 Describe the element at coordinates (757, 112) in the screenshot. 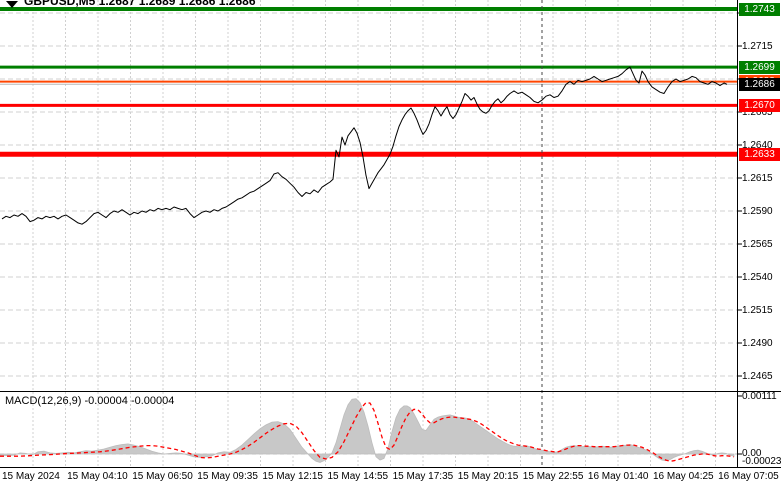

I see `price-tick-label: 1.2665` at that location.